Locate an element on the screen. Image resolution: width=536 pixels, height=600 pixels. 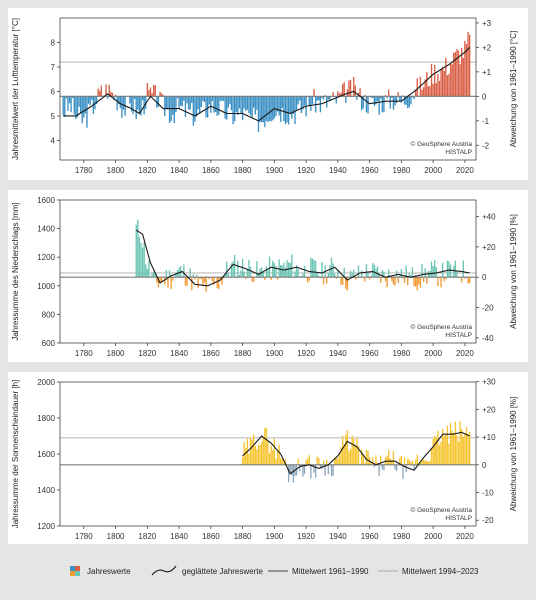
y2-tick-label: +30 is located at coordinates (489, 382).